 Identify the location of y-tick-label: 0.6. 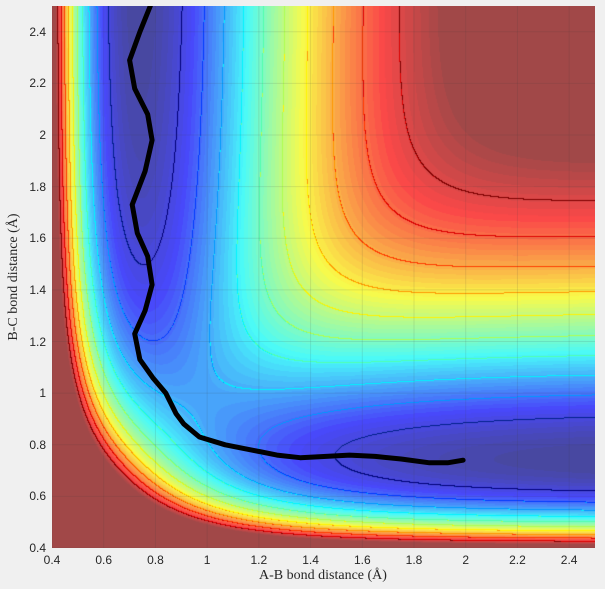
(37, 496).